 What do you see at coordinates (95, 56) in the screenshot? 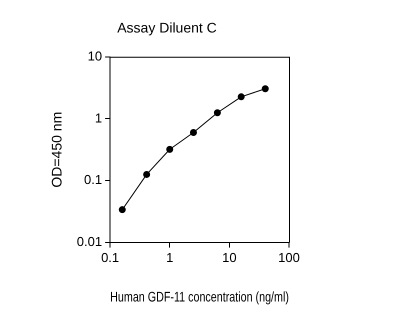
I see `y-tick-label: 10` at bounding box center [95, 56].